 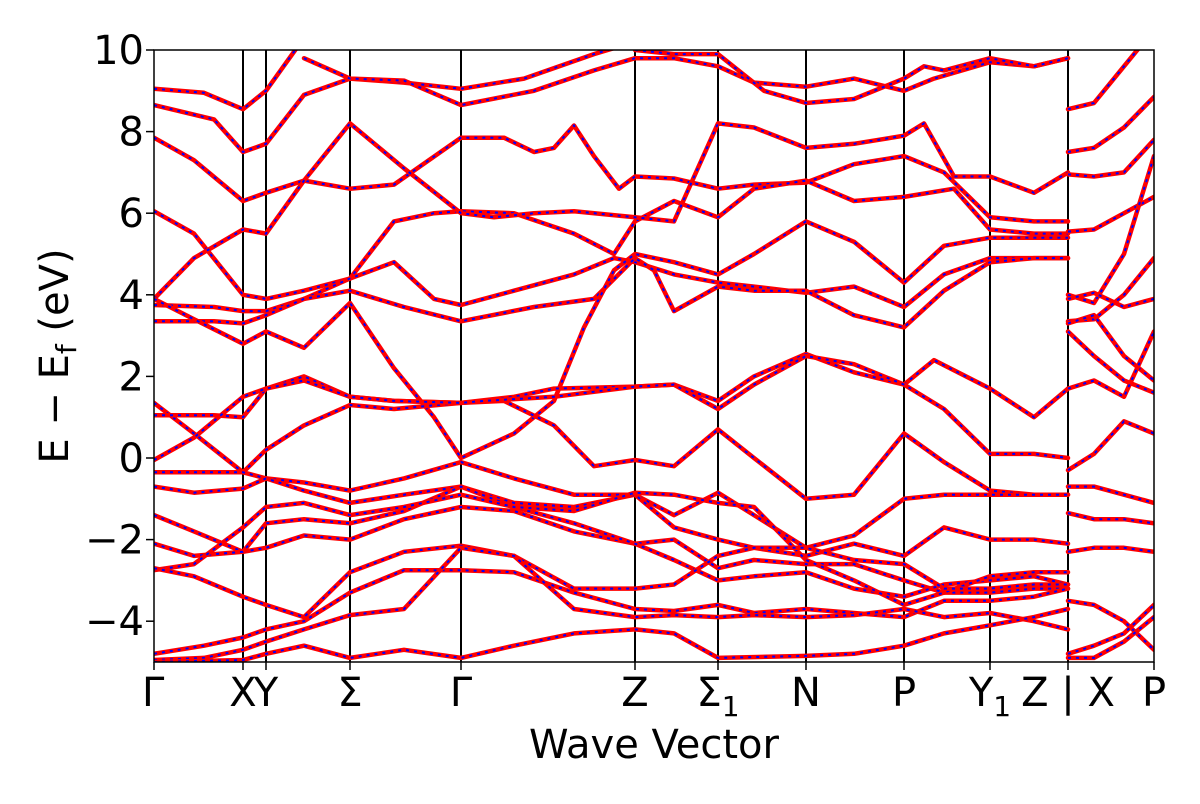 I want to click on y-tick-label: −4, so click(x=114, y=622).